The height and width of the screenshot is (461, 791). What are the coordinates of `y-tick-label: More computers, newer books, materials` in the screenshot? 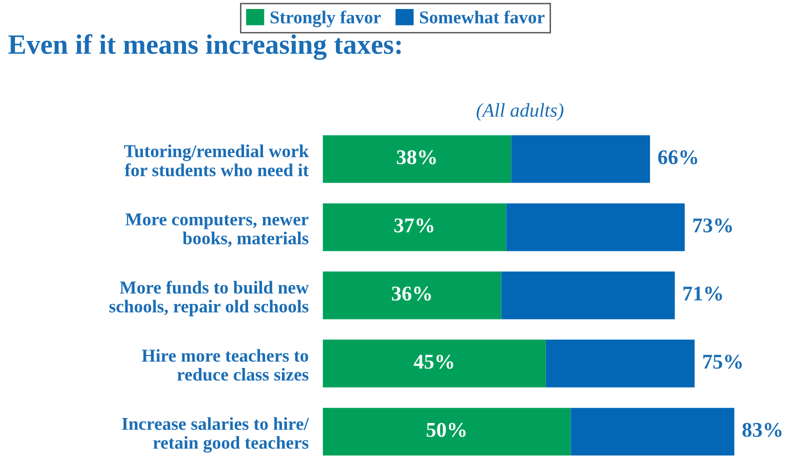 It's located at (216, 230).